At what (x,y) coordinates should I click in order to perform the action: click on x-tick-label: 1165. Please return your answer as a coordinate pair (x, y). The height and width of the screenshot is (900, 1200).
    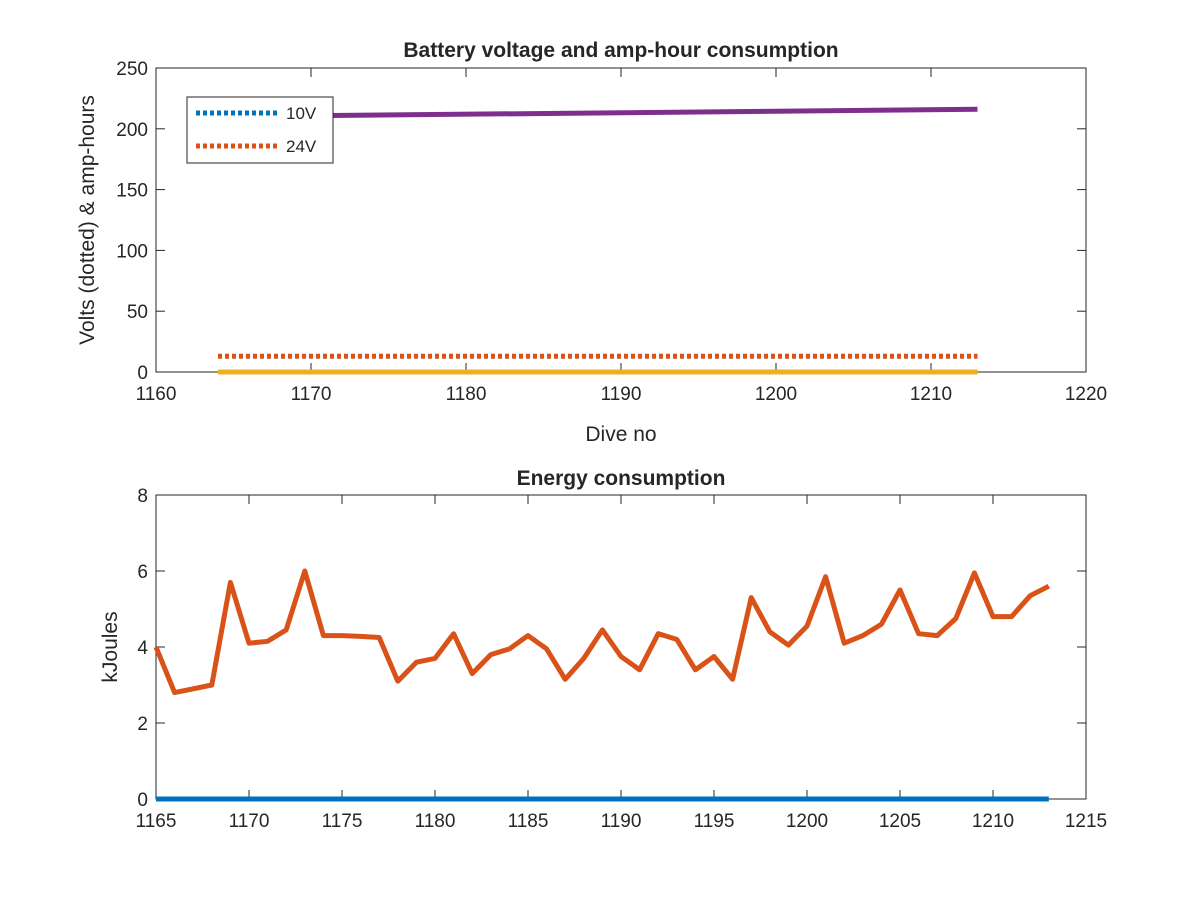
    Looking at the image, I should click on (156, 821).